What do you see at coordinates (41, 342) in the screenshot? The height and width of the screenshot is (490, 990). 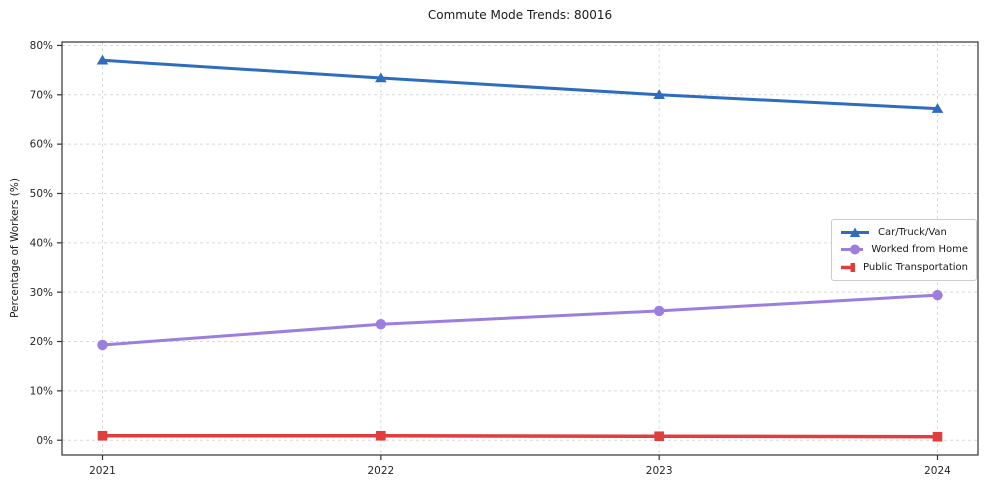 I see `y-tick-label: 20%` at bounding box center [41, 342].